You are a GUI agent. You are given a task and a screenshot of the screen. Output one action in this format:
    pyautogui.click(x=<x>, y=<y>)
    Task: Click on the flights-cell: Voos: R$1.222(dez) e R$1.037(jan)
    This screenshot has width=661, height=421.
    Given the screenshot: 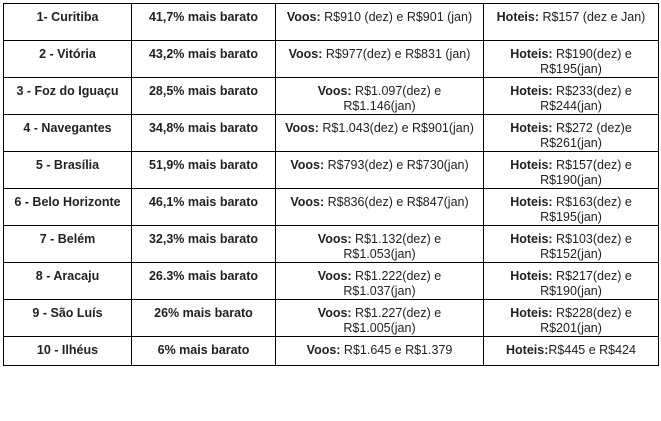 What is the action you would take?
    pyautogui.click(x=379, y=281)
    